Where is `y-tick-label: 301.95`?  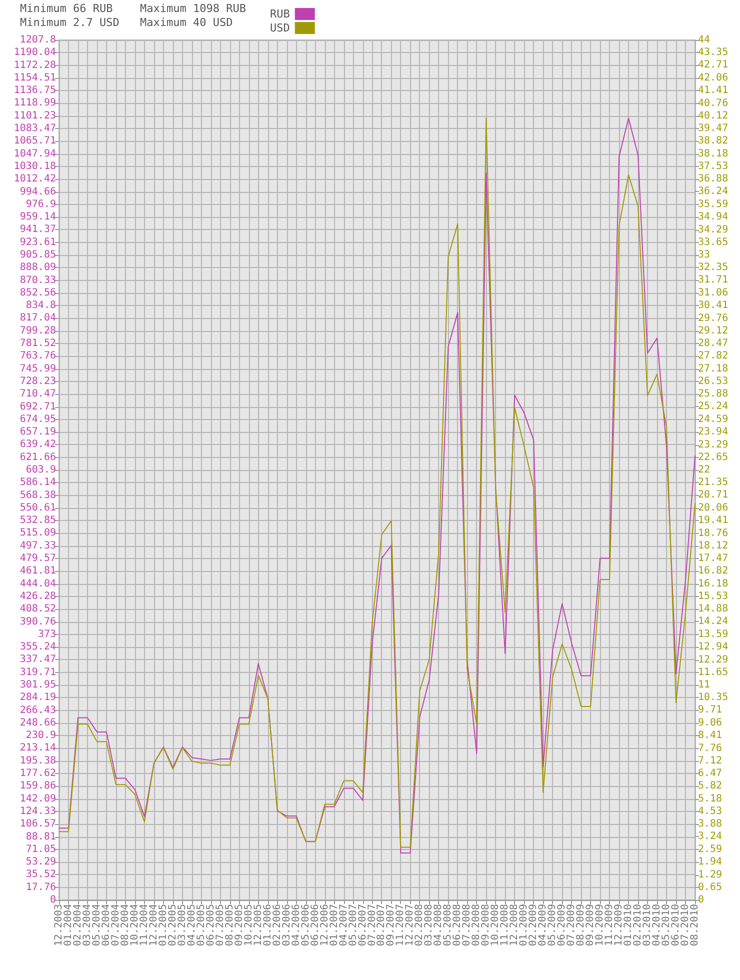 y-tick-label: 301.95 is located at coordinates (38, 685).